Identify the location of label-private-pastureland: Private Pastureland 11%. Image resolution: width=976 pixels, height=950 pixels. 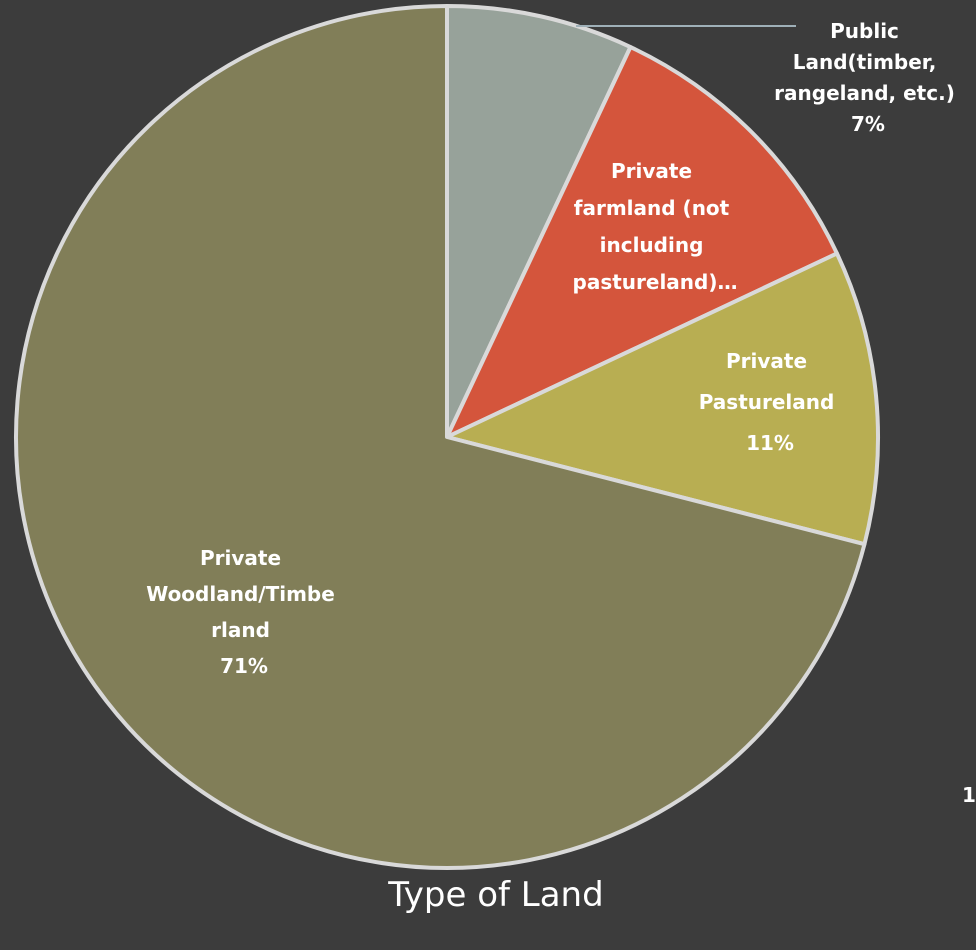
(770, 402).